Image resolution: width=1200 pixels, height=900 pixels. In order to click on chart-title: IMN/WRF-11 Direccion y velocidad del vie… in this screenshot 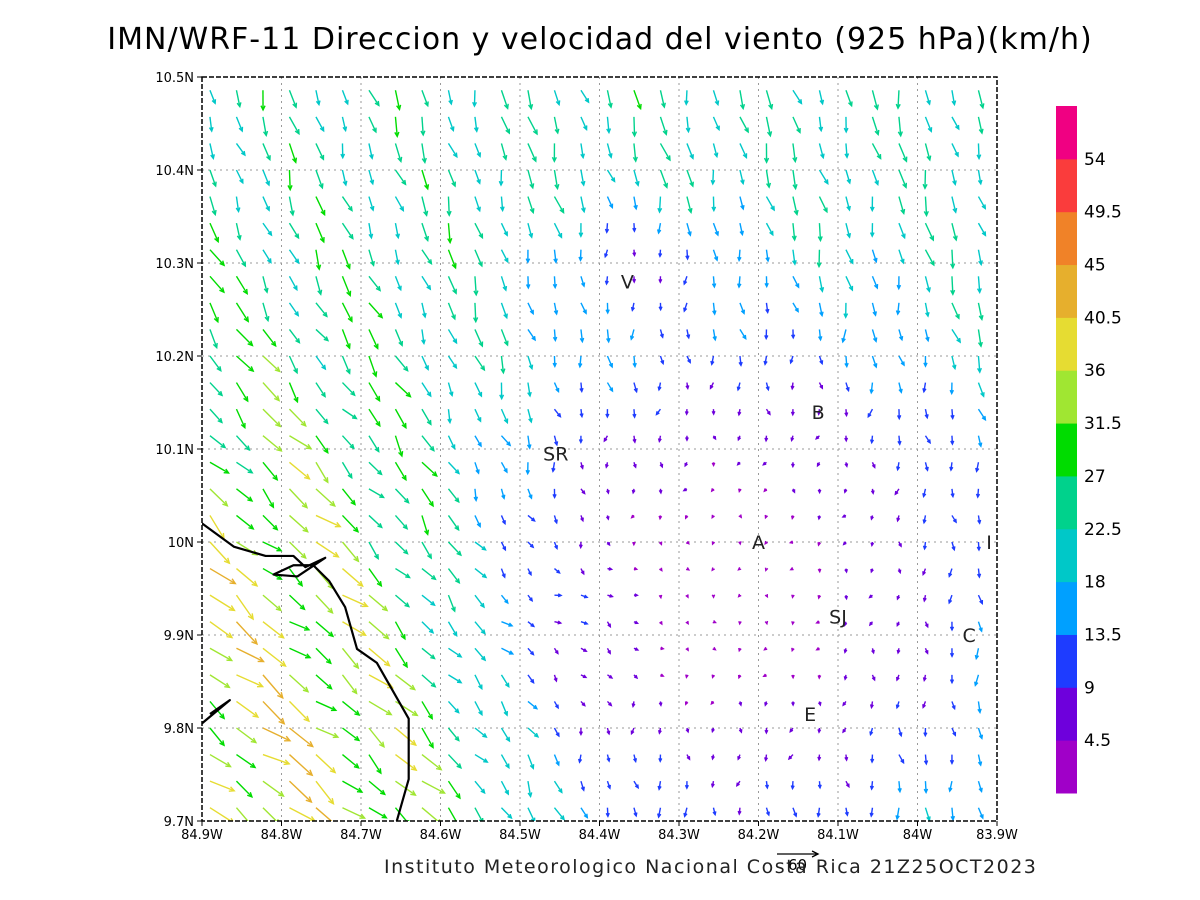, I will do `click(600, 39)`.